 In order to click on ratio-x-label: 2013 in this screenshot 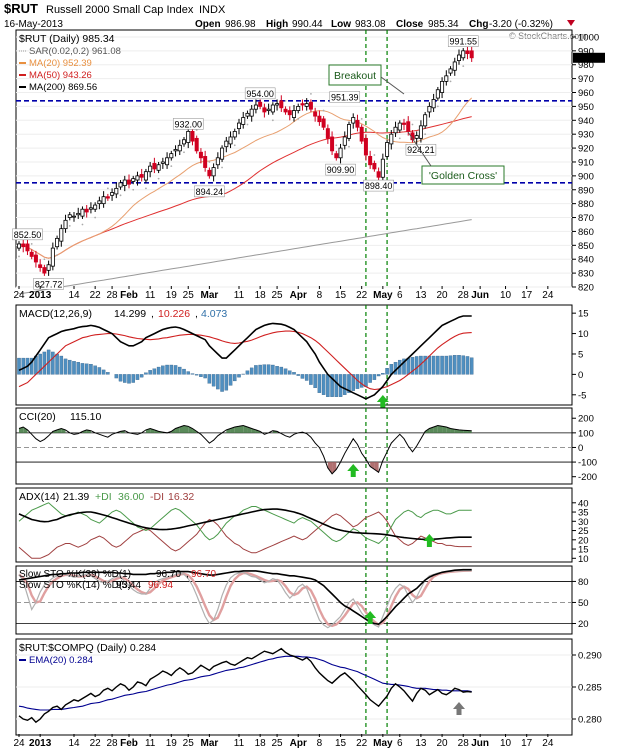, I will do `click(40, 743)`.